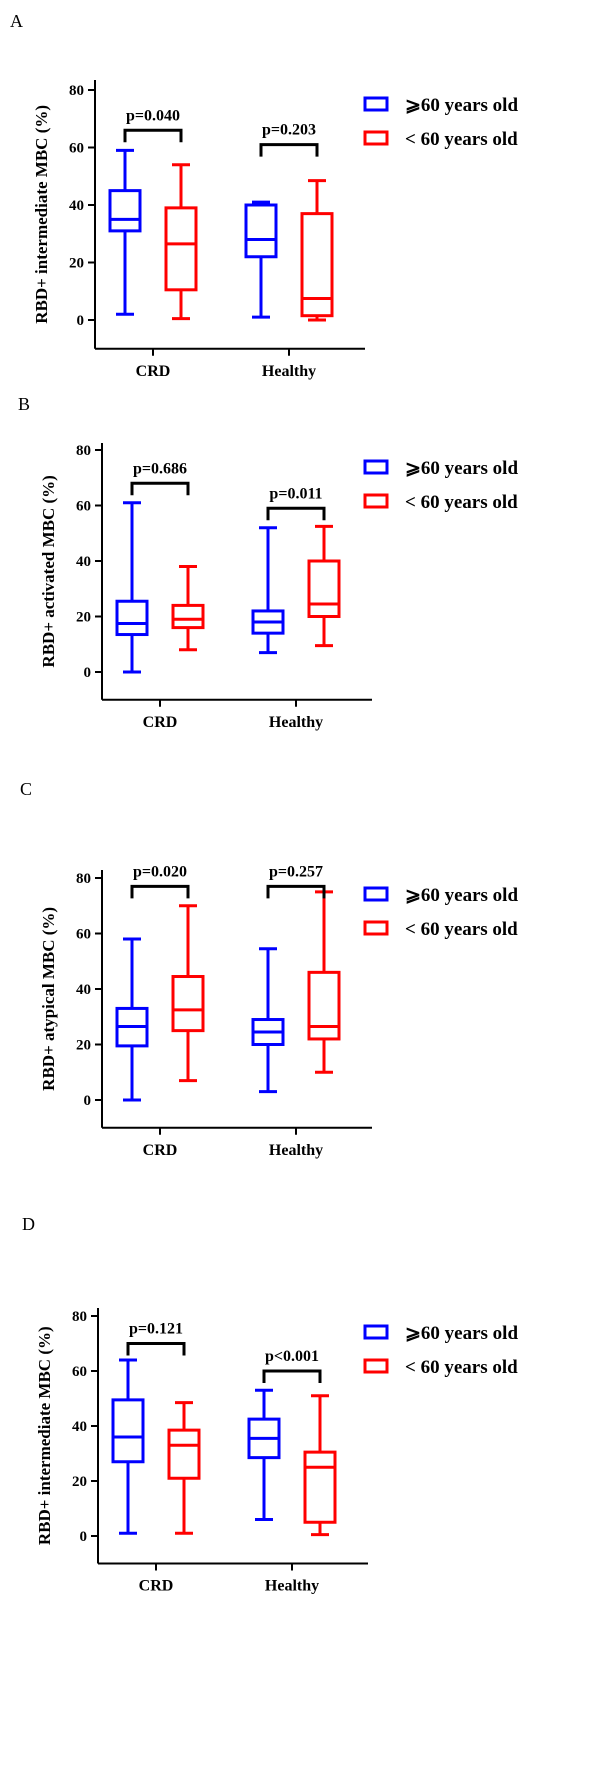 This screenshot has height=1767, width=611. Describe the element at coordinates (156, 1329) in the screenshot. I see `p-value-label: p=0.121` at that location.